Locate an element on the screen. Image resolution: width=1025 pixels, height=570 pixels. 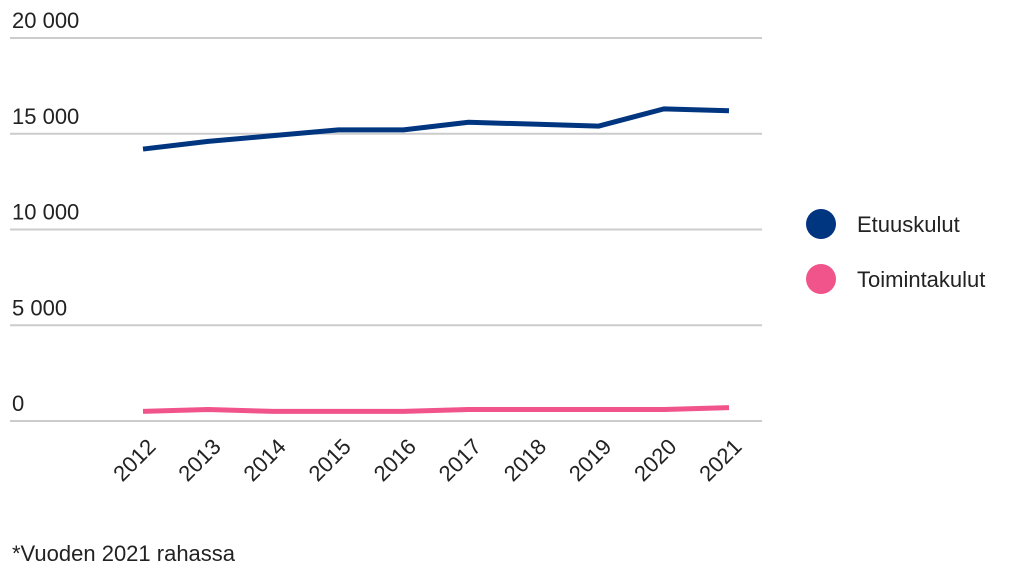
x-tick-label: 2012 is located at coordinates (134, 460).